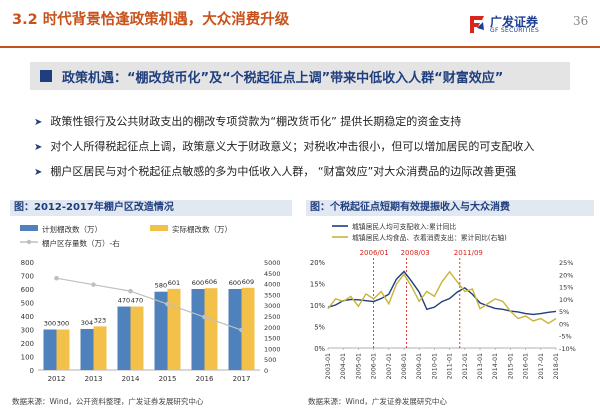 This screenshot has height=415, width=600. I want to click on y-tick-label: 300, so click(27, 331).